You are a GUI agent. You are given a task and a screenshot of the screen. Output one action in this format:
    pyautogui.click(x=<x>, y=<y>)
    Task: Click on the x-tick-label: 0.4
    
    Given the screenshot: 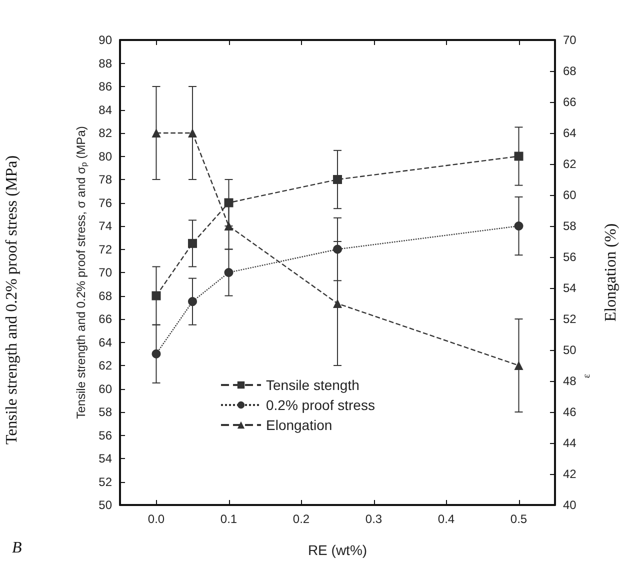 What is the action you would take?
    pyautogui.click(x=446, y=519)
    